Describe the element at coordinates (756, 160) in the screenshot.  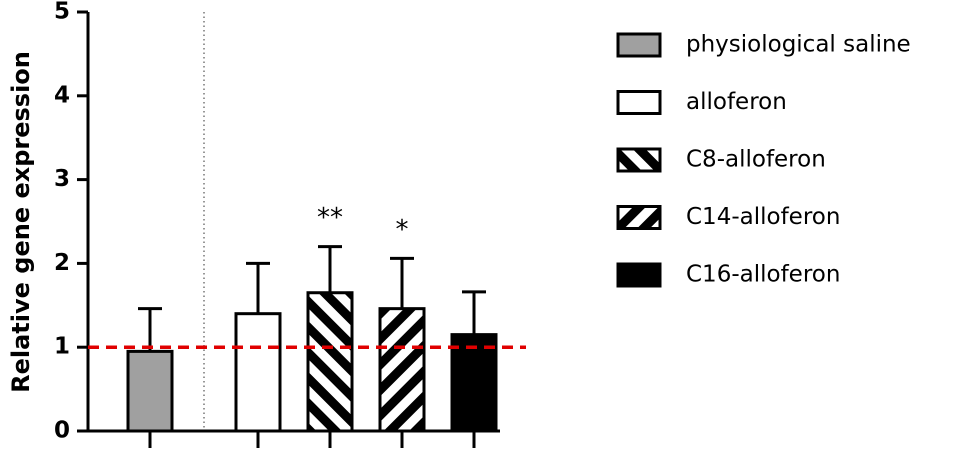
I see `legend-label: C8-alloferon` at that location.